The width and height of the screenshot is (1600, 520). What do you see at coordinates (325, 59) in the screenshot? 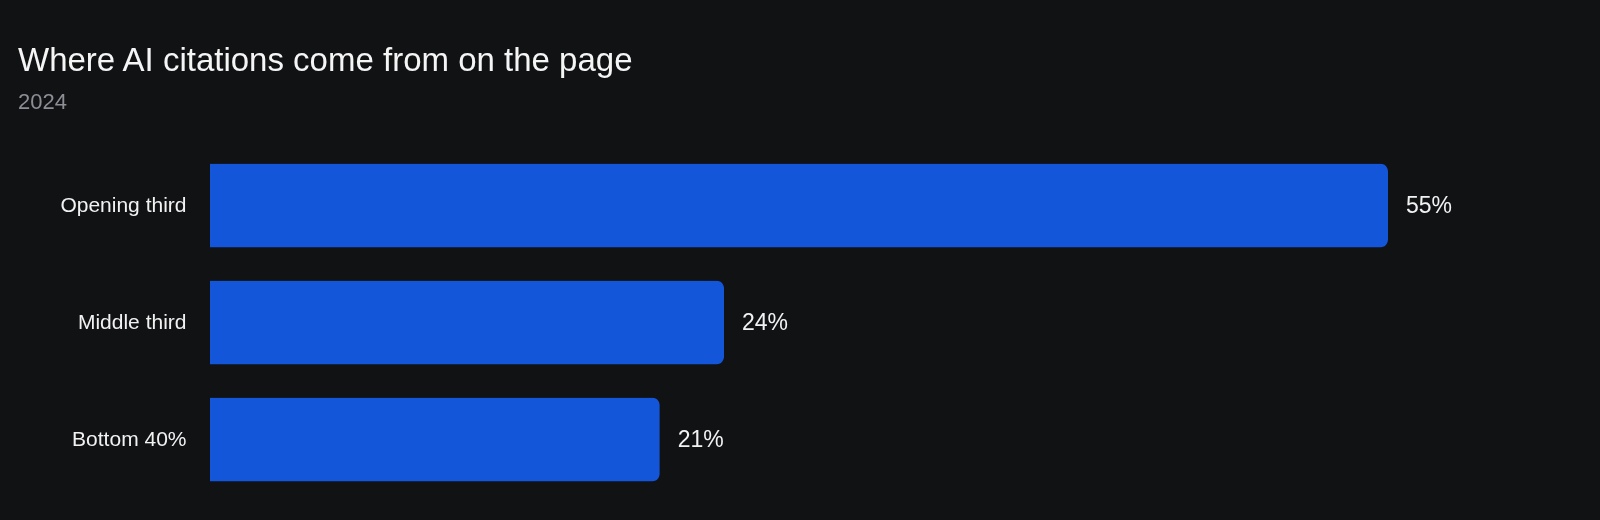
I see `chart-title: Where AI citations come from on the page` at bounding box center [325, 59].